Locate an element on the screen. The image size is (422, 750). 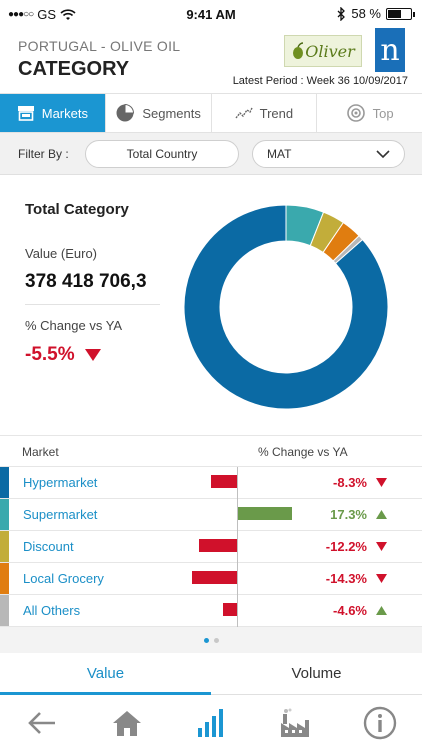
bluetooth-icon is located at coordinates (341, 13).